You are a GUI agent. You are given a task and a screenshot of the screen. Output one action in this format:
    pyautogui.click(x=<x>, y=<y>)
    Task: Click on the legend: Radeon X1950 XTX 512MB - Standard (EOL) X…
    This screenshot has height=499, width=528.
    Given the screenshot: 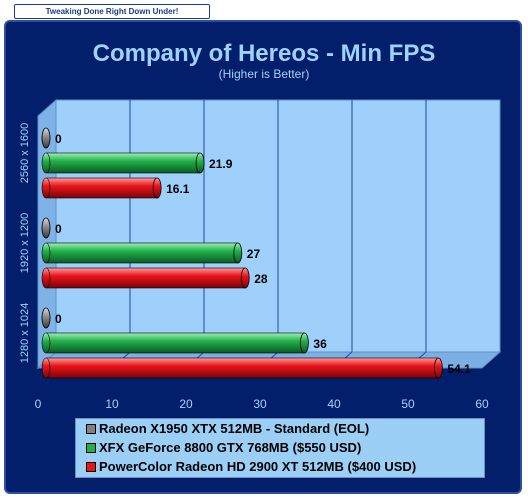 What is the action you would take?
    pyautogui.click(x=280, y=448)
    